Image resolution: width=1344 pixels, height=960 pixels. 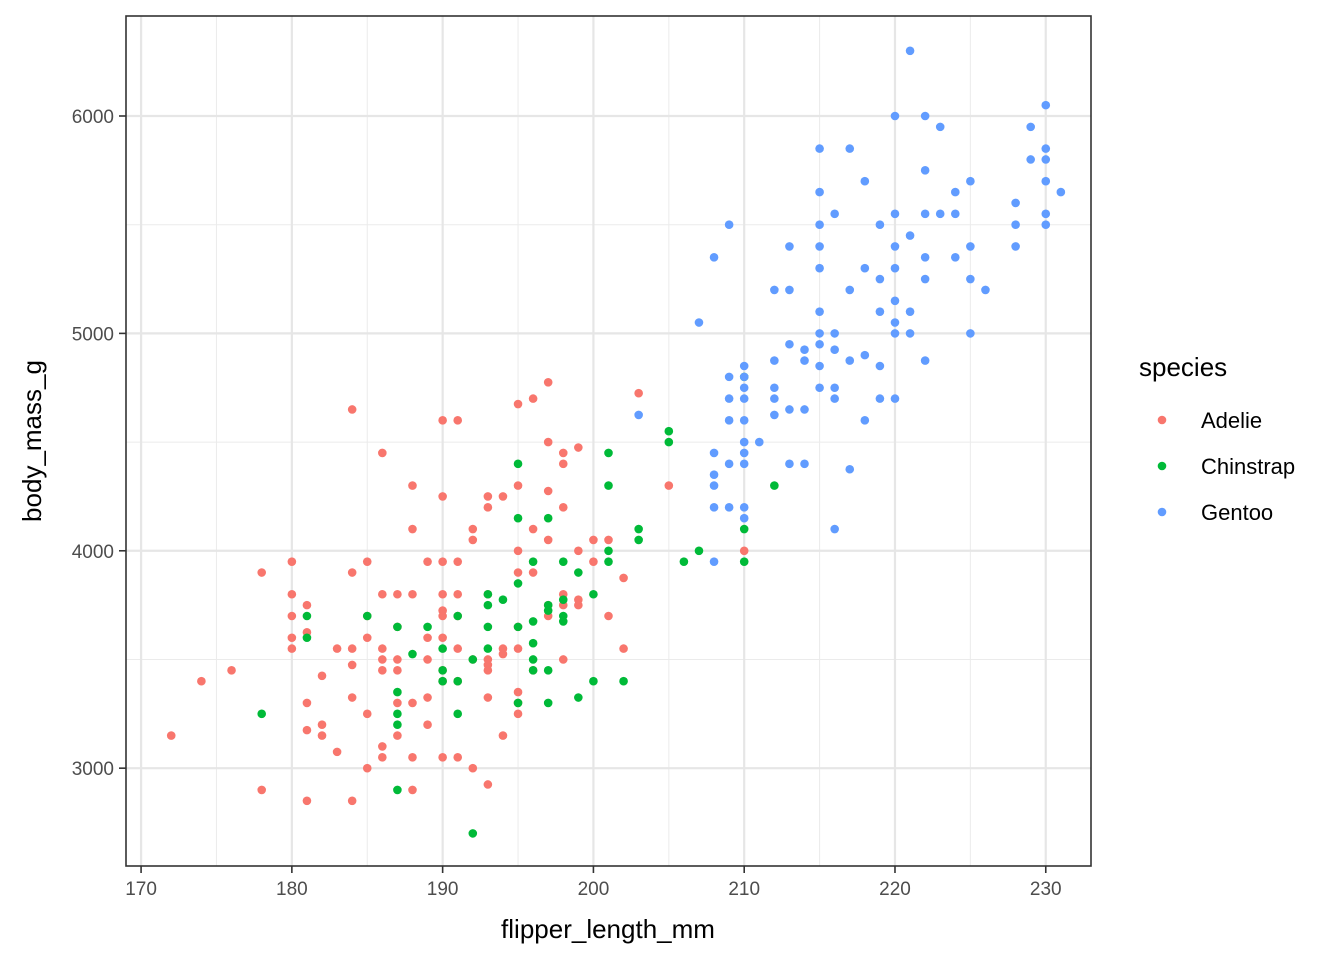 I want to click on legend-label-chinstrap: Chinstrap, so click(x=1248, y=466).